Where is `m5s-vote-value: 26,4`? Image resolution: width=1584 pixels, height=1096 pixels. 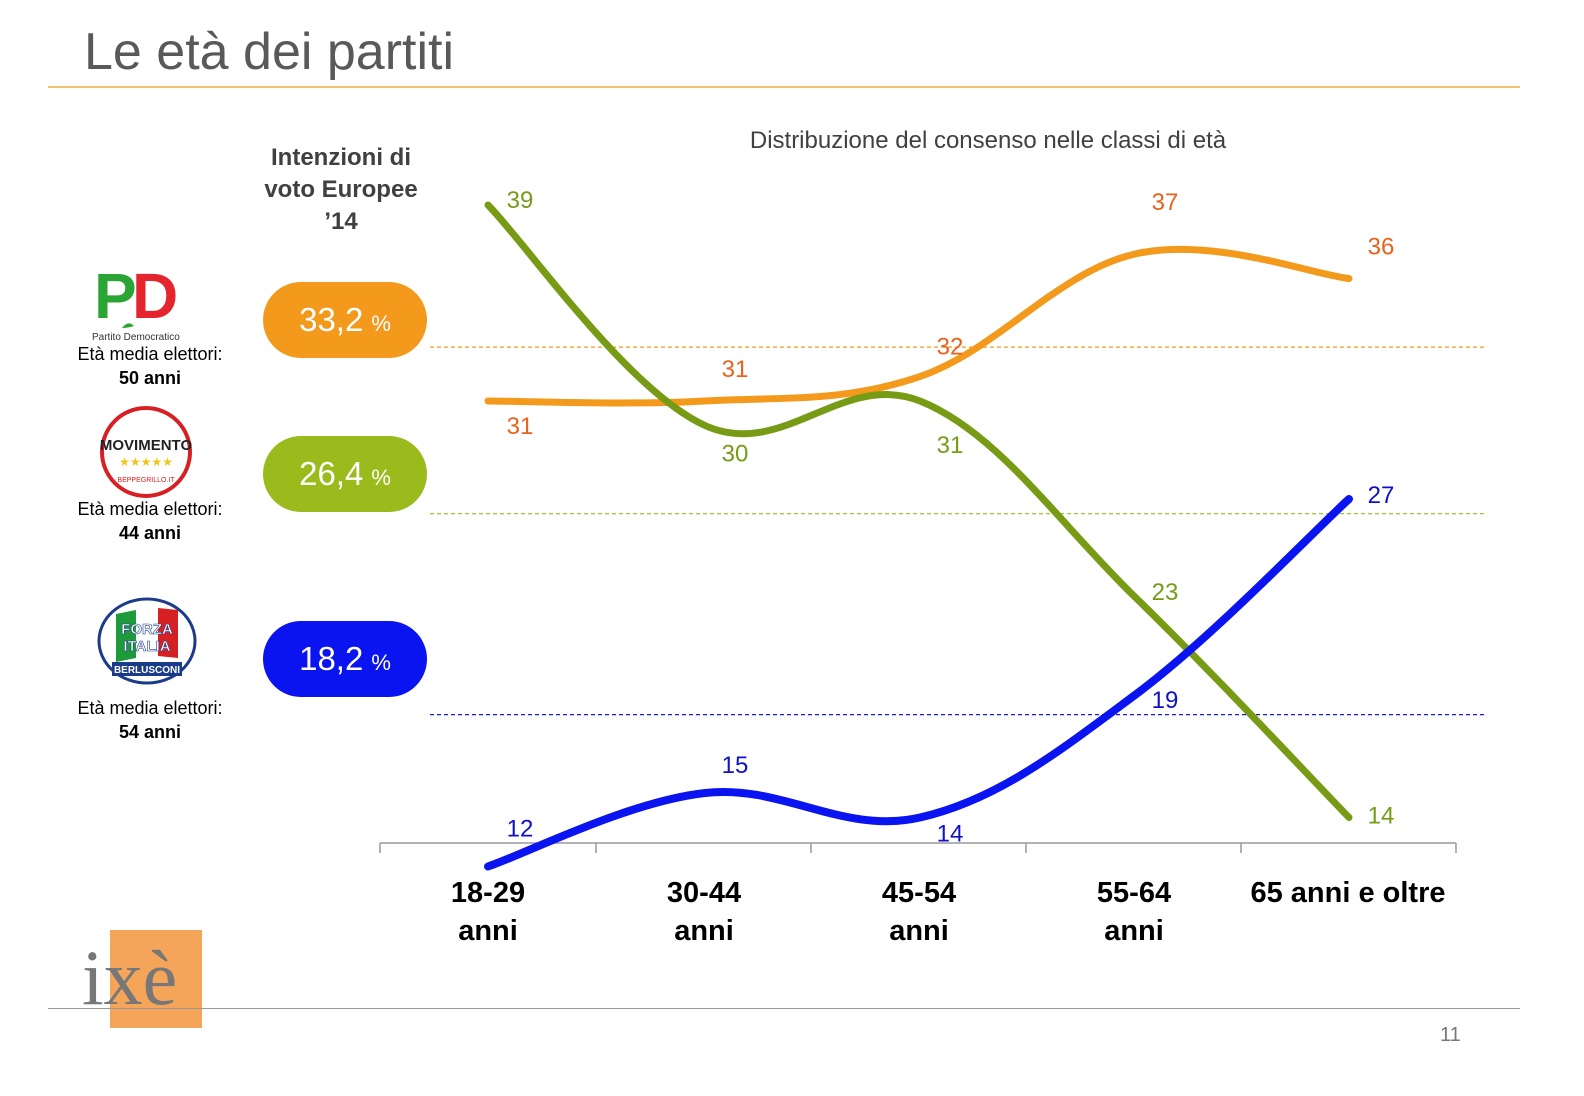
m5s-vote-value: 26,4 is located at coordinates (331, 473).